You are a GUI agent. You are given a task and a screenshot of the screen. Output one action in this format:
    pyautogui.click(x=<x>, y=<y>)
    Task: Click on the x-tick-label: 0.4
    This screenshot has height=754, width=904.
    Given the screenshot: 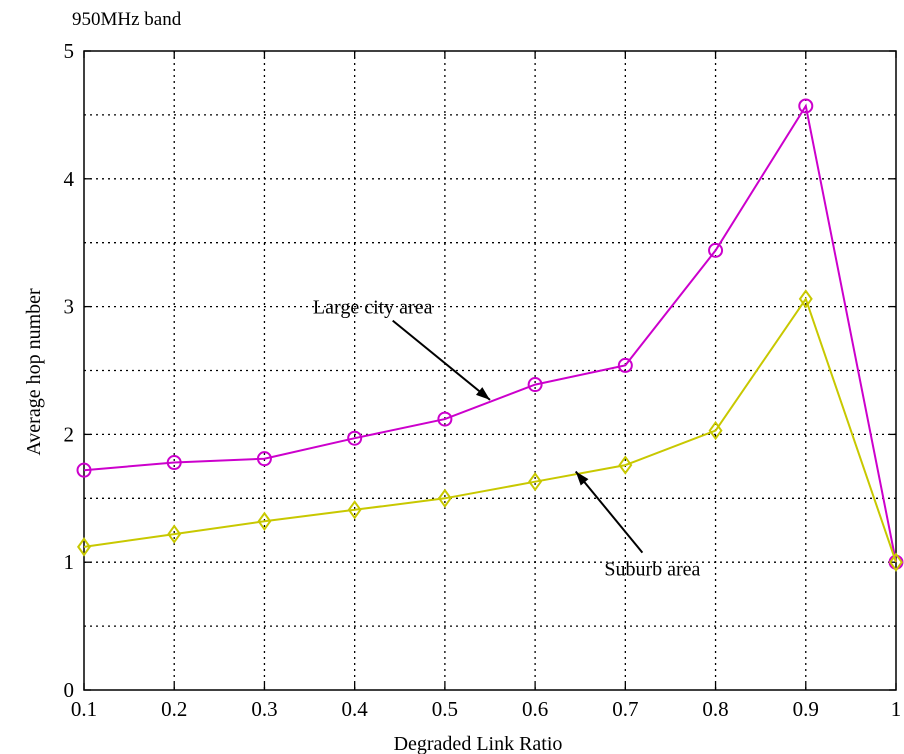 What is the action you would take?
    pyautogui.click(x=355, y=709)
    